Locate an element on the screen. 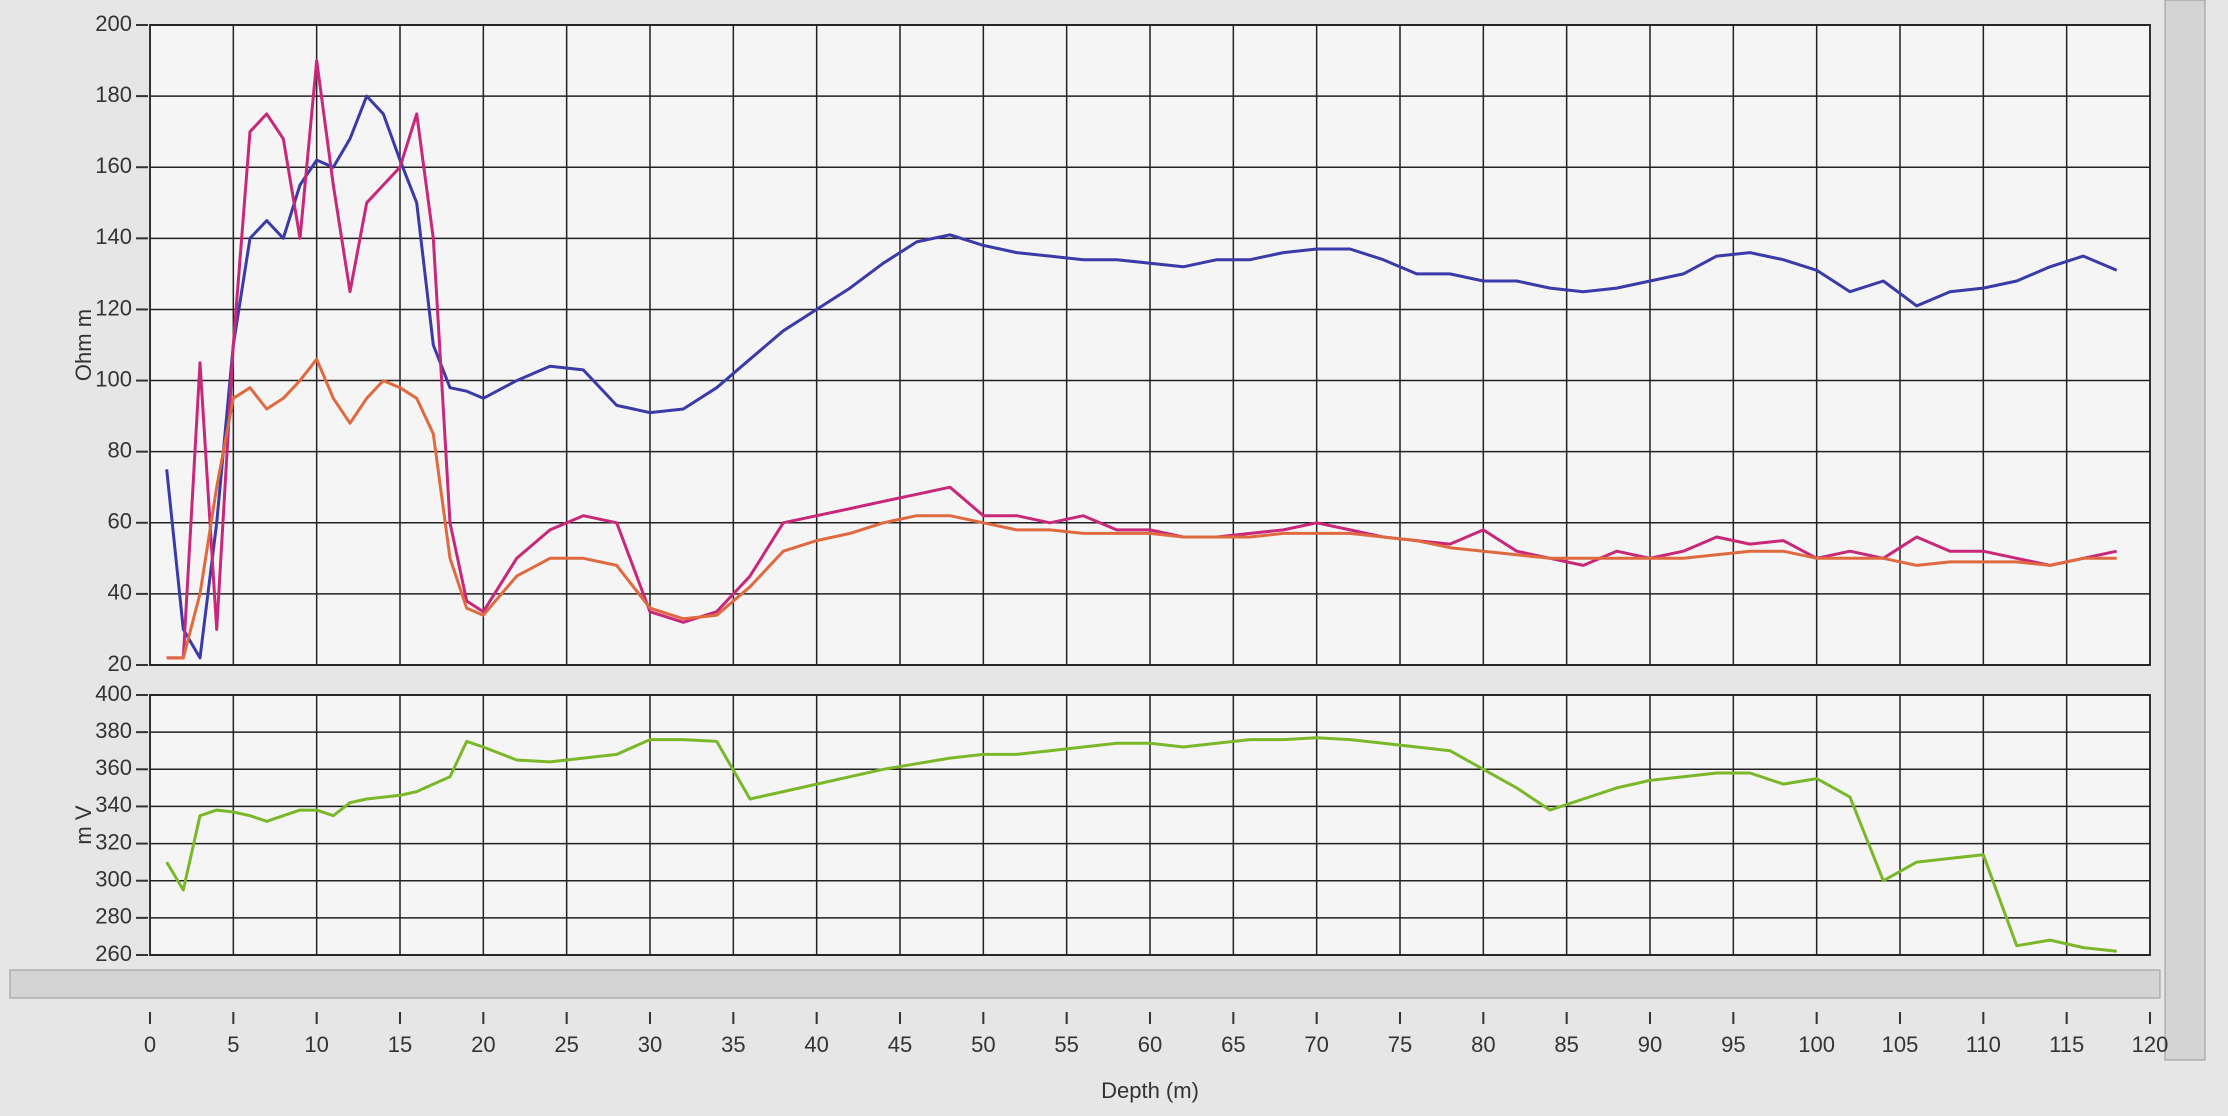 The image size is (2228, 1116). y-tick-label: 360 is located at coordinates (113, 767).